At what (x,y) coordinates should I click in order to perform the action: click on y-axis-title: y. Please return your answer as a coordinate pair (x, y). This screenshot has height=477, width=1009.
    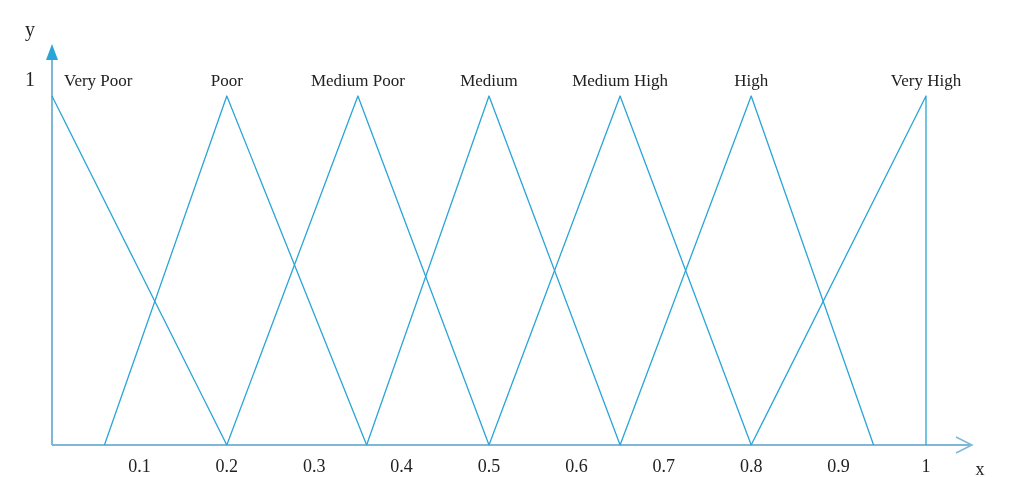
    Looking at the image, I should click on (30, 29).